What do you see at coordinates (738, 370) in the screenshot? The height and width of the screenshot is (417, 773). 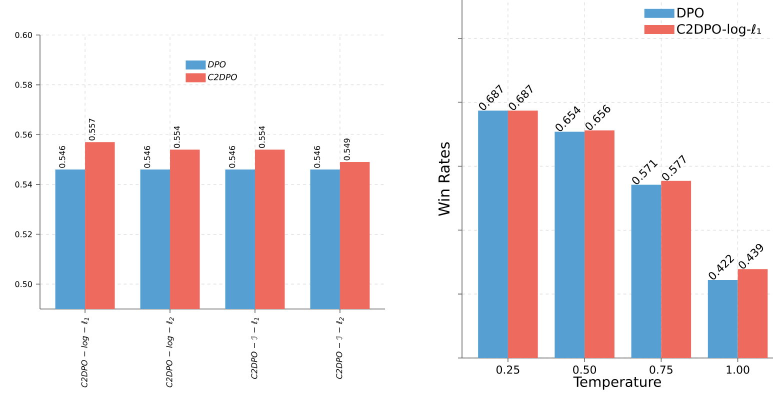 I see `x-tick-label: 1.00` at bounding box center [738, 370].